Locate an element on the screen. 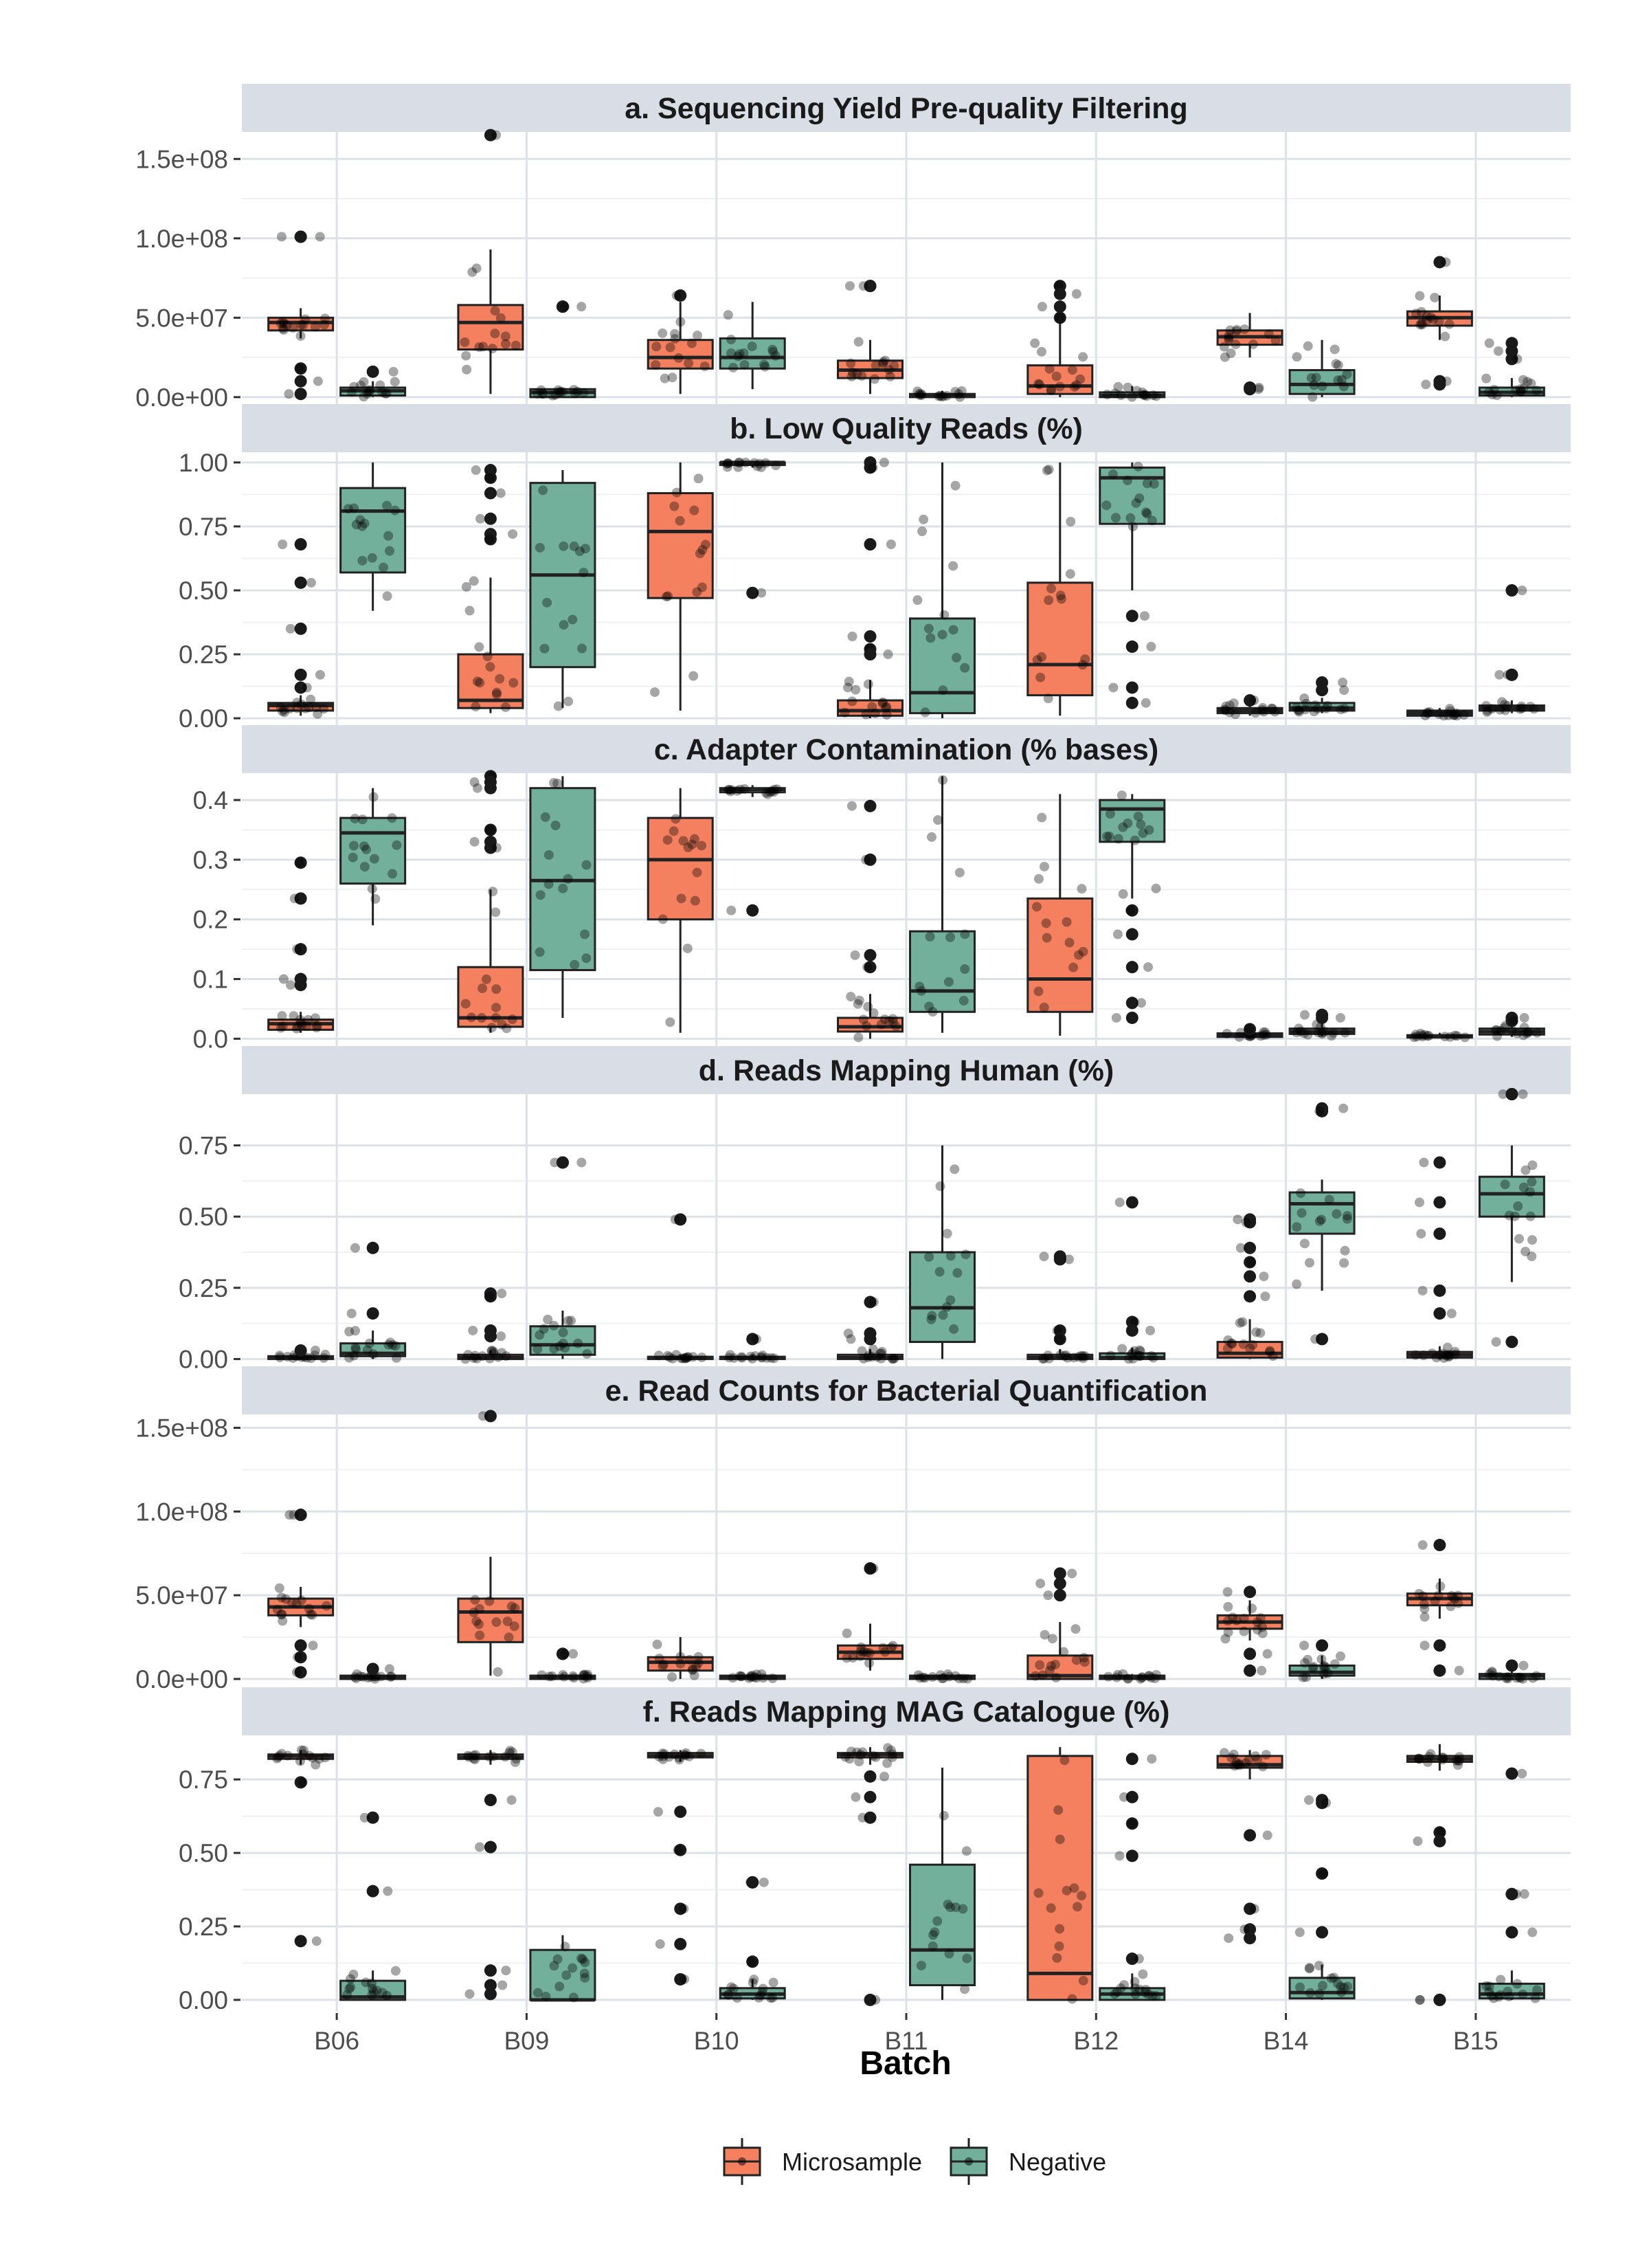 This screenshot has height=2268, width=1649. y-tick-label: 0.75 is located at coordinates (203, 527).